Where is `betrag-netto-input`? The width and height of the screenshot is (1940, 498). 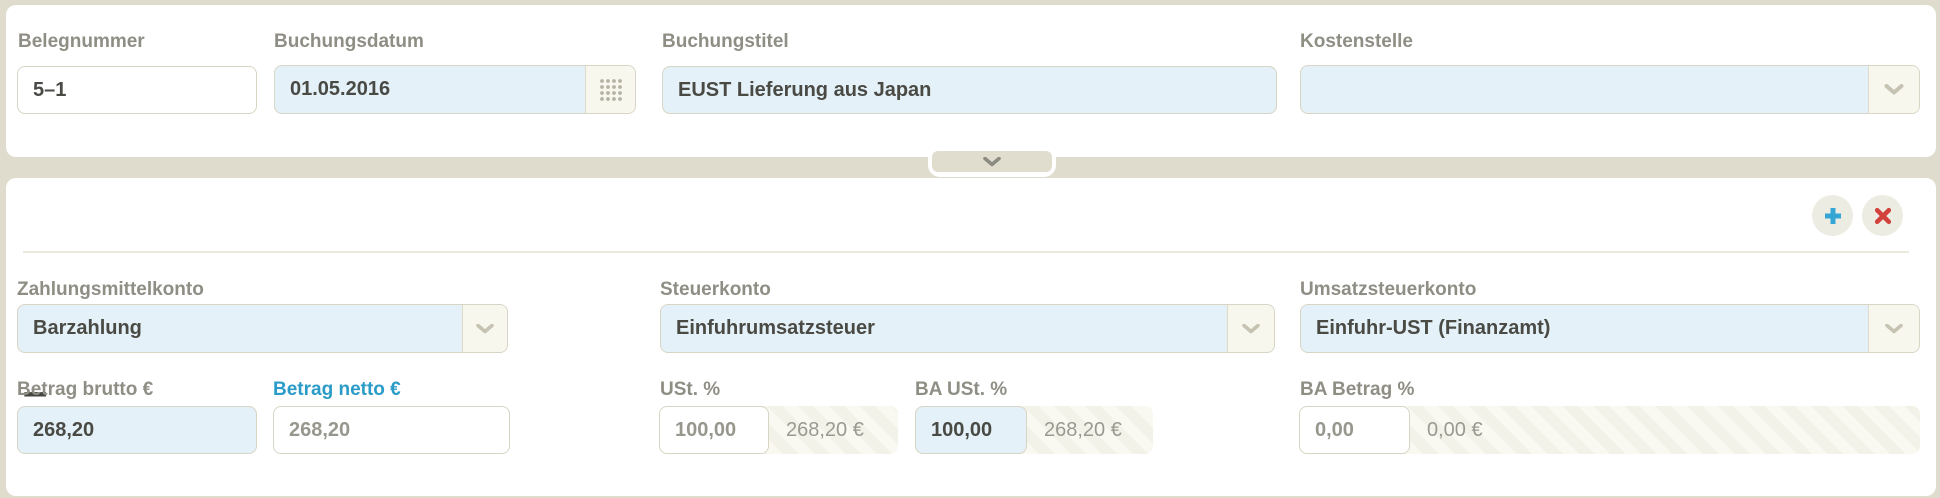 betrag-netto-input is located at coordinates (391, 430).